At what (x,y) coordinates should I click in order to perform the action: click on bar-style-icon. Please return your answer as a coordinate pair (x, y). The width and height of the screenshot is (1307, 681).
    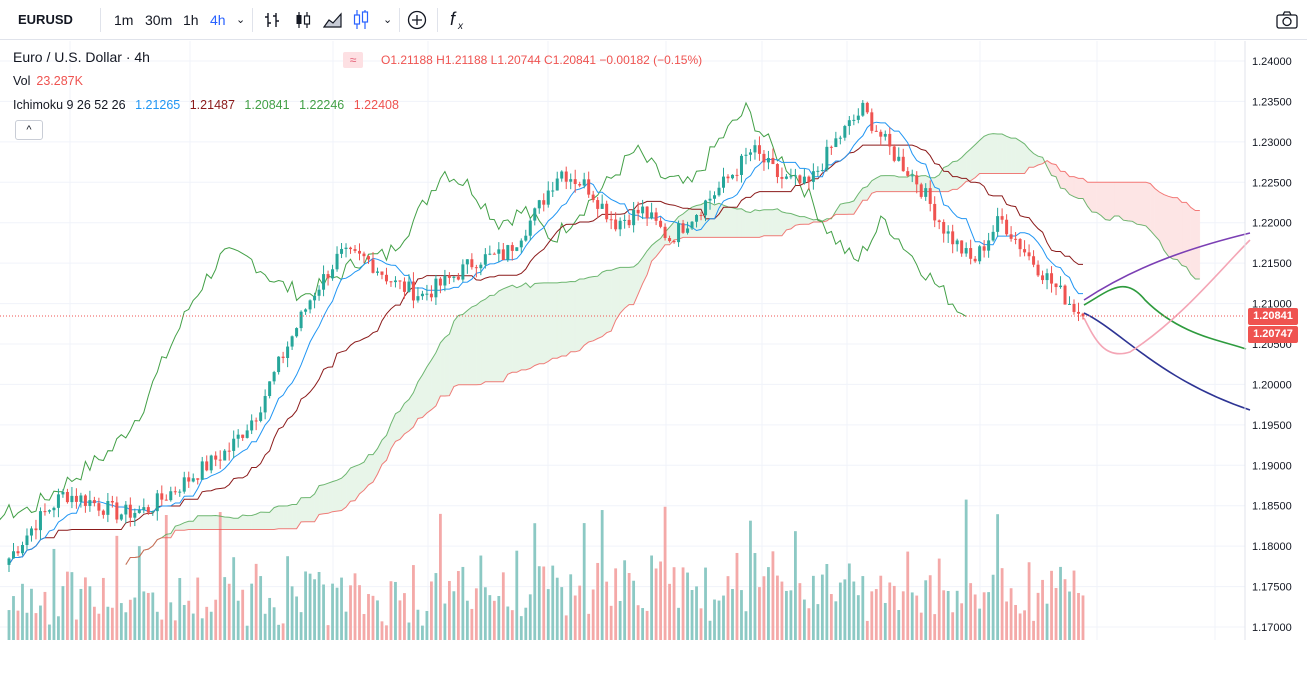
    Looking at the image, I should click on (272, 20).